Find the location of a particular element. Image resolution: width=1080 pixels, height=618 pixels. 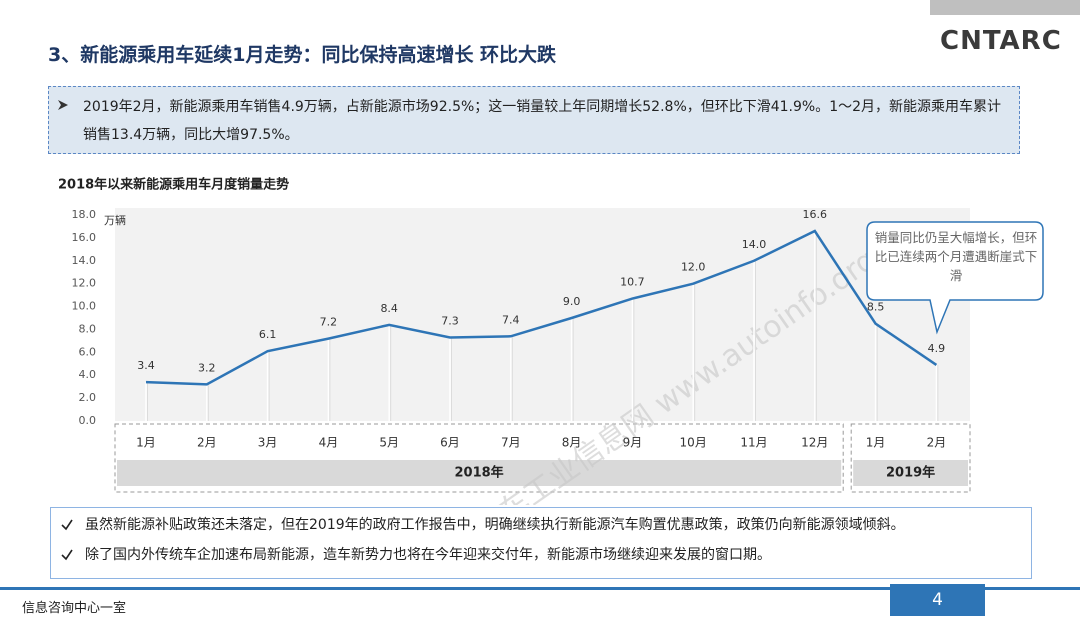

y-tick-label: 2.0 is located at coordinates (88, 397).